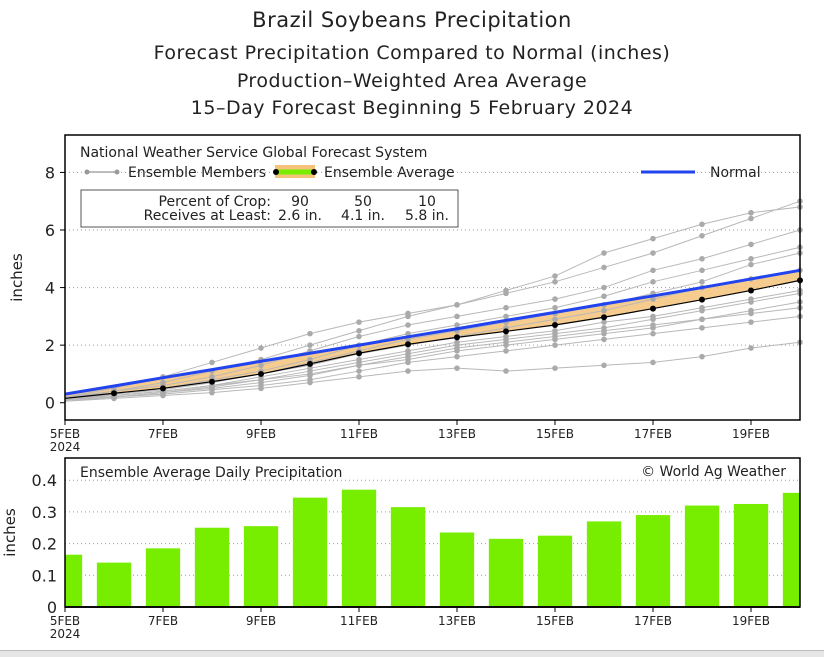 The width and height of the screenshot is (824, 657). I want to click on y-tick-label: 6, so click(50, 230).